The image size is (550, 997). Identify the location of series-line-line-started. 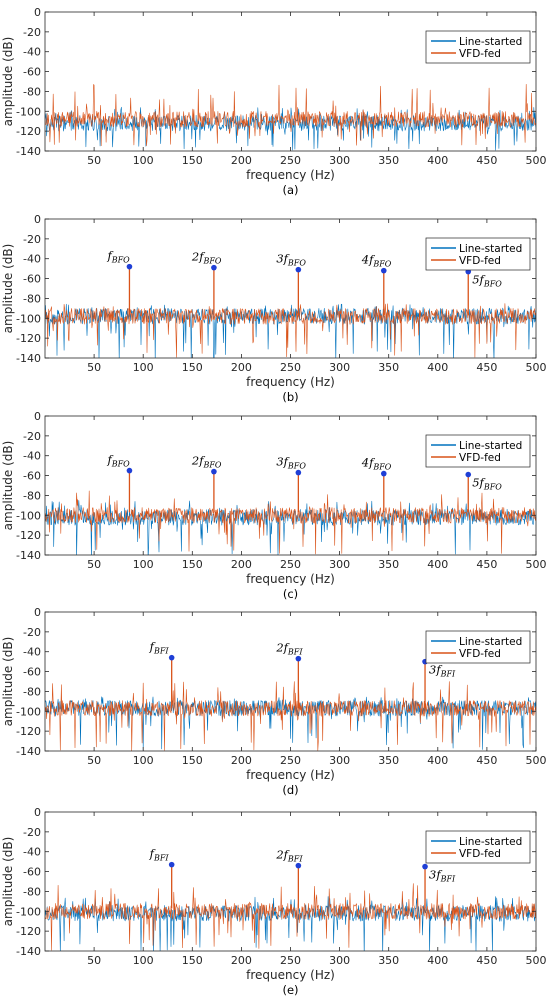
(290, 128).